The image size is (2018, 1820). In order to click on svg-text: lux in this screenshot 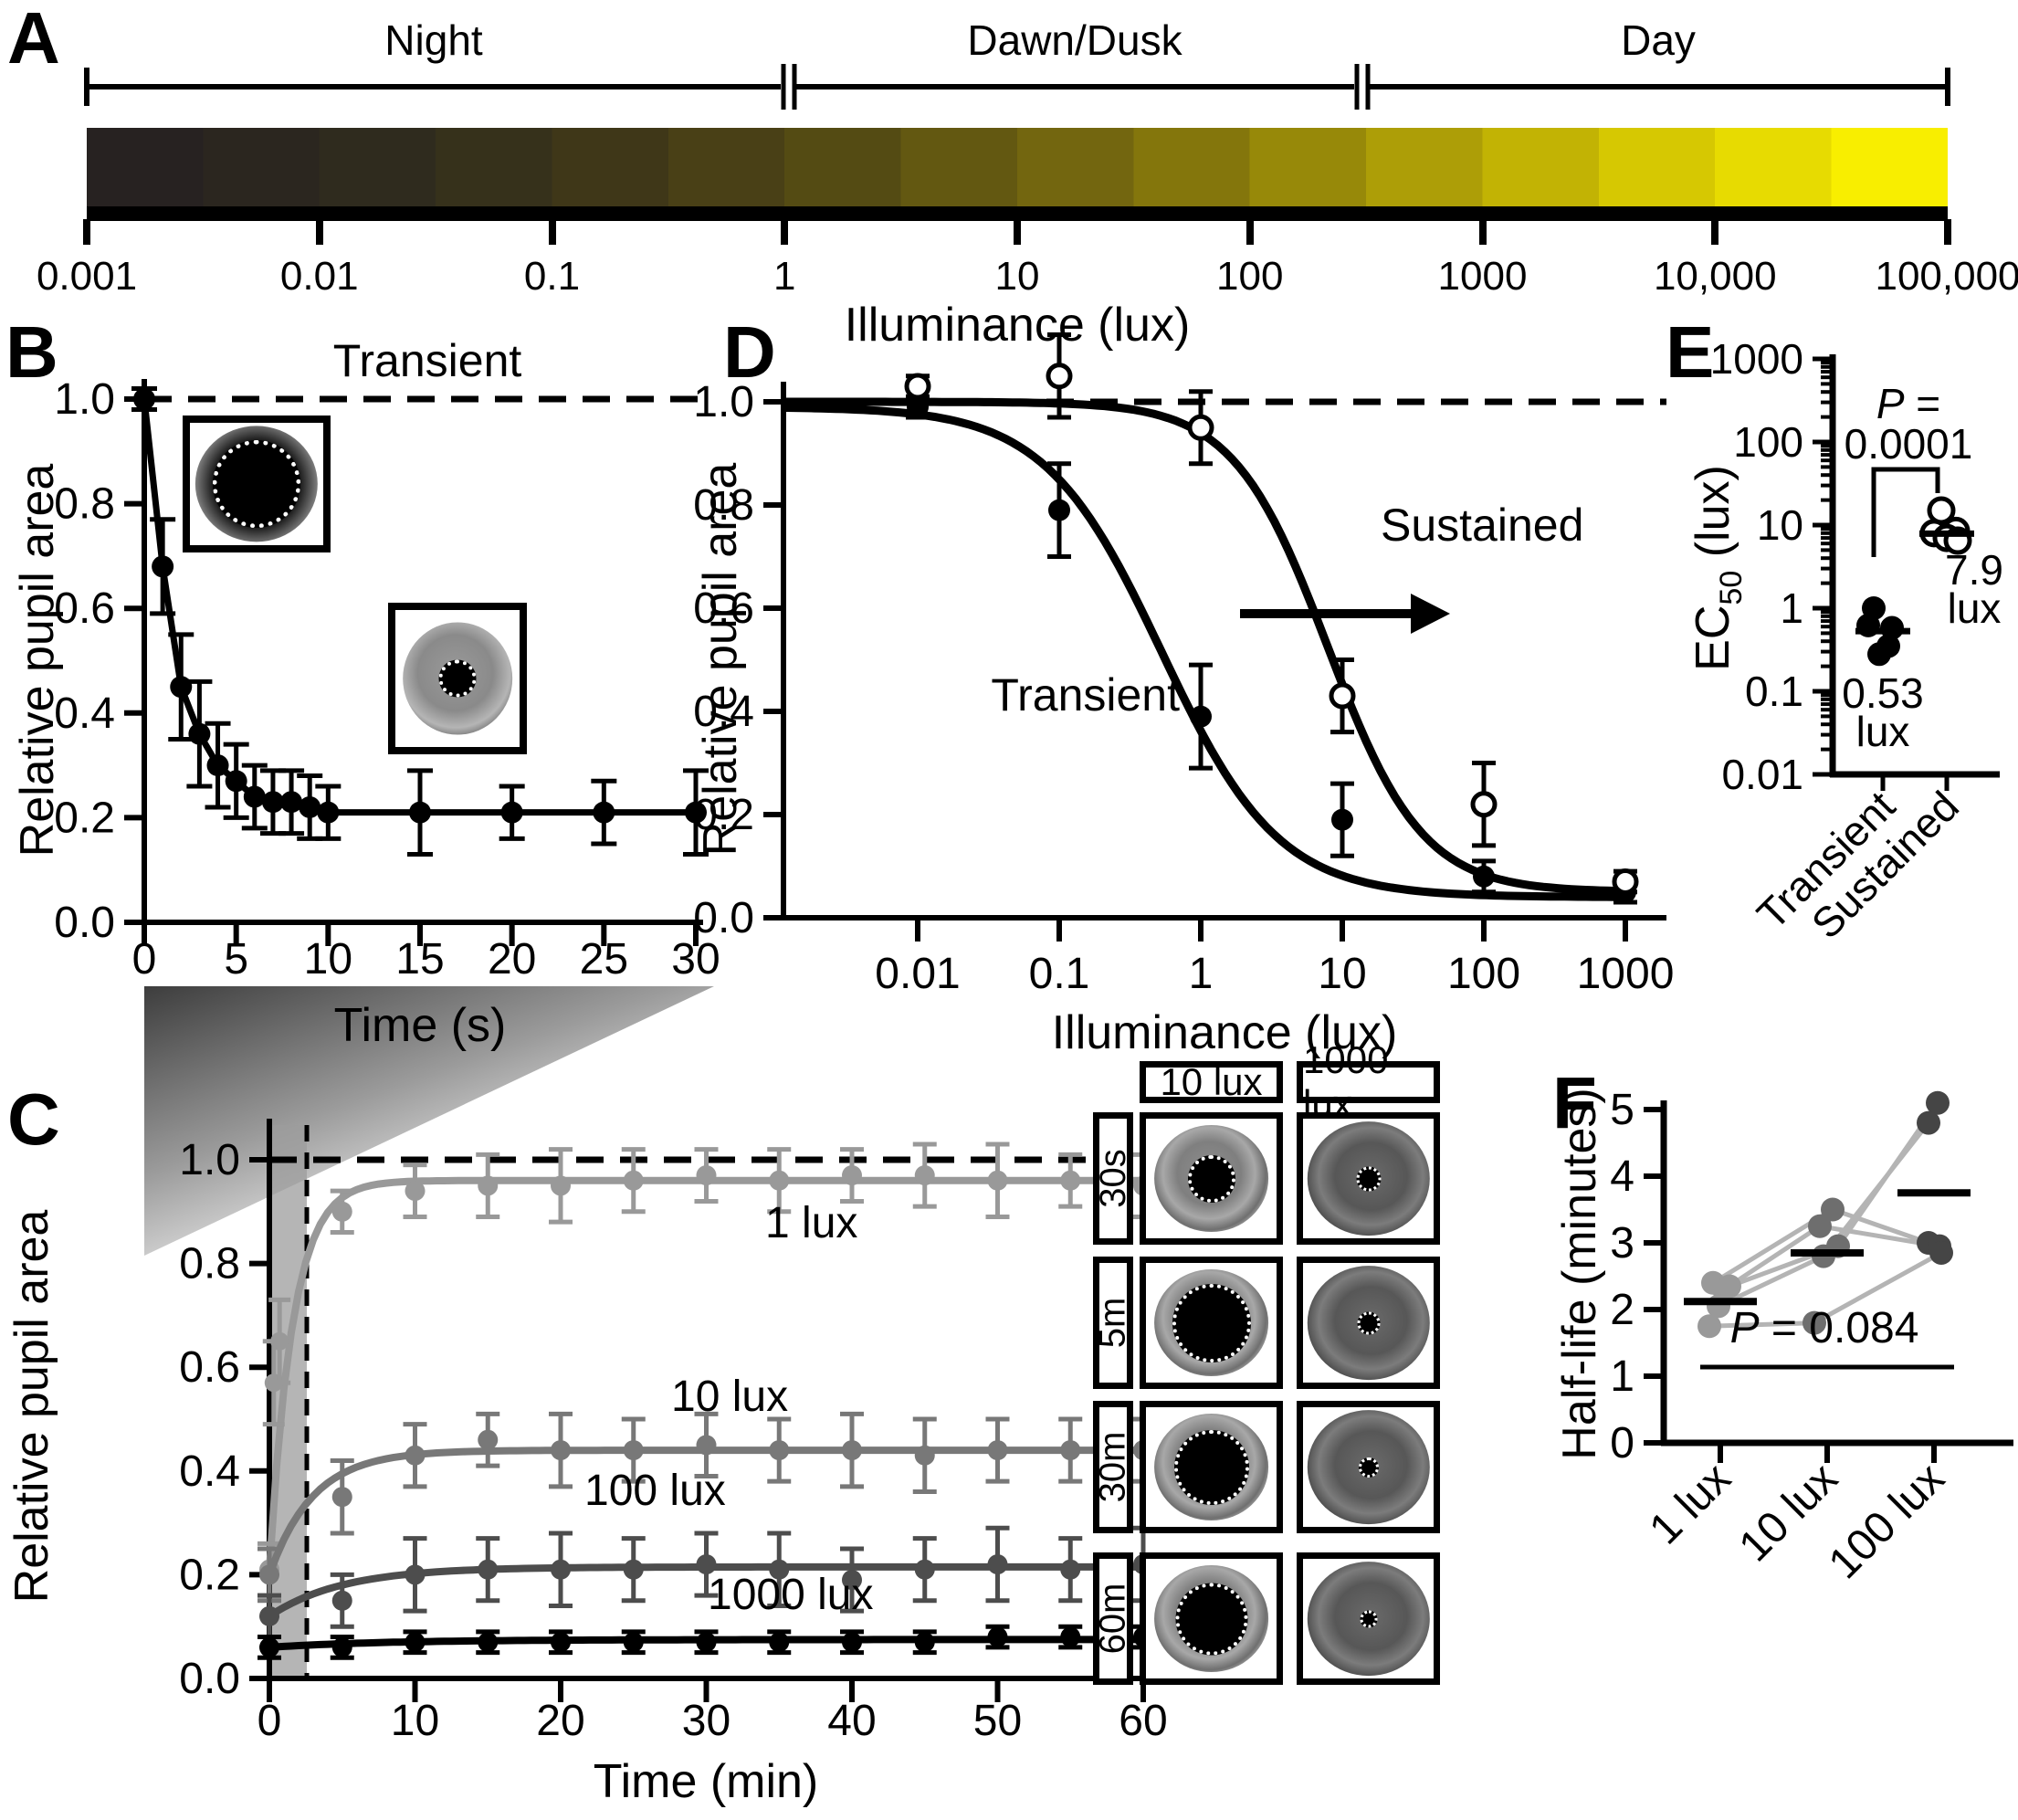, I will do `click(1975, 608)`.